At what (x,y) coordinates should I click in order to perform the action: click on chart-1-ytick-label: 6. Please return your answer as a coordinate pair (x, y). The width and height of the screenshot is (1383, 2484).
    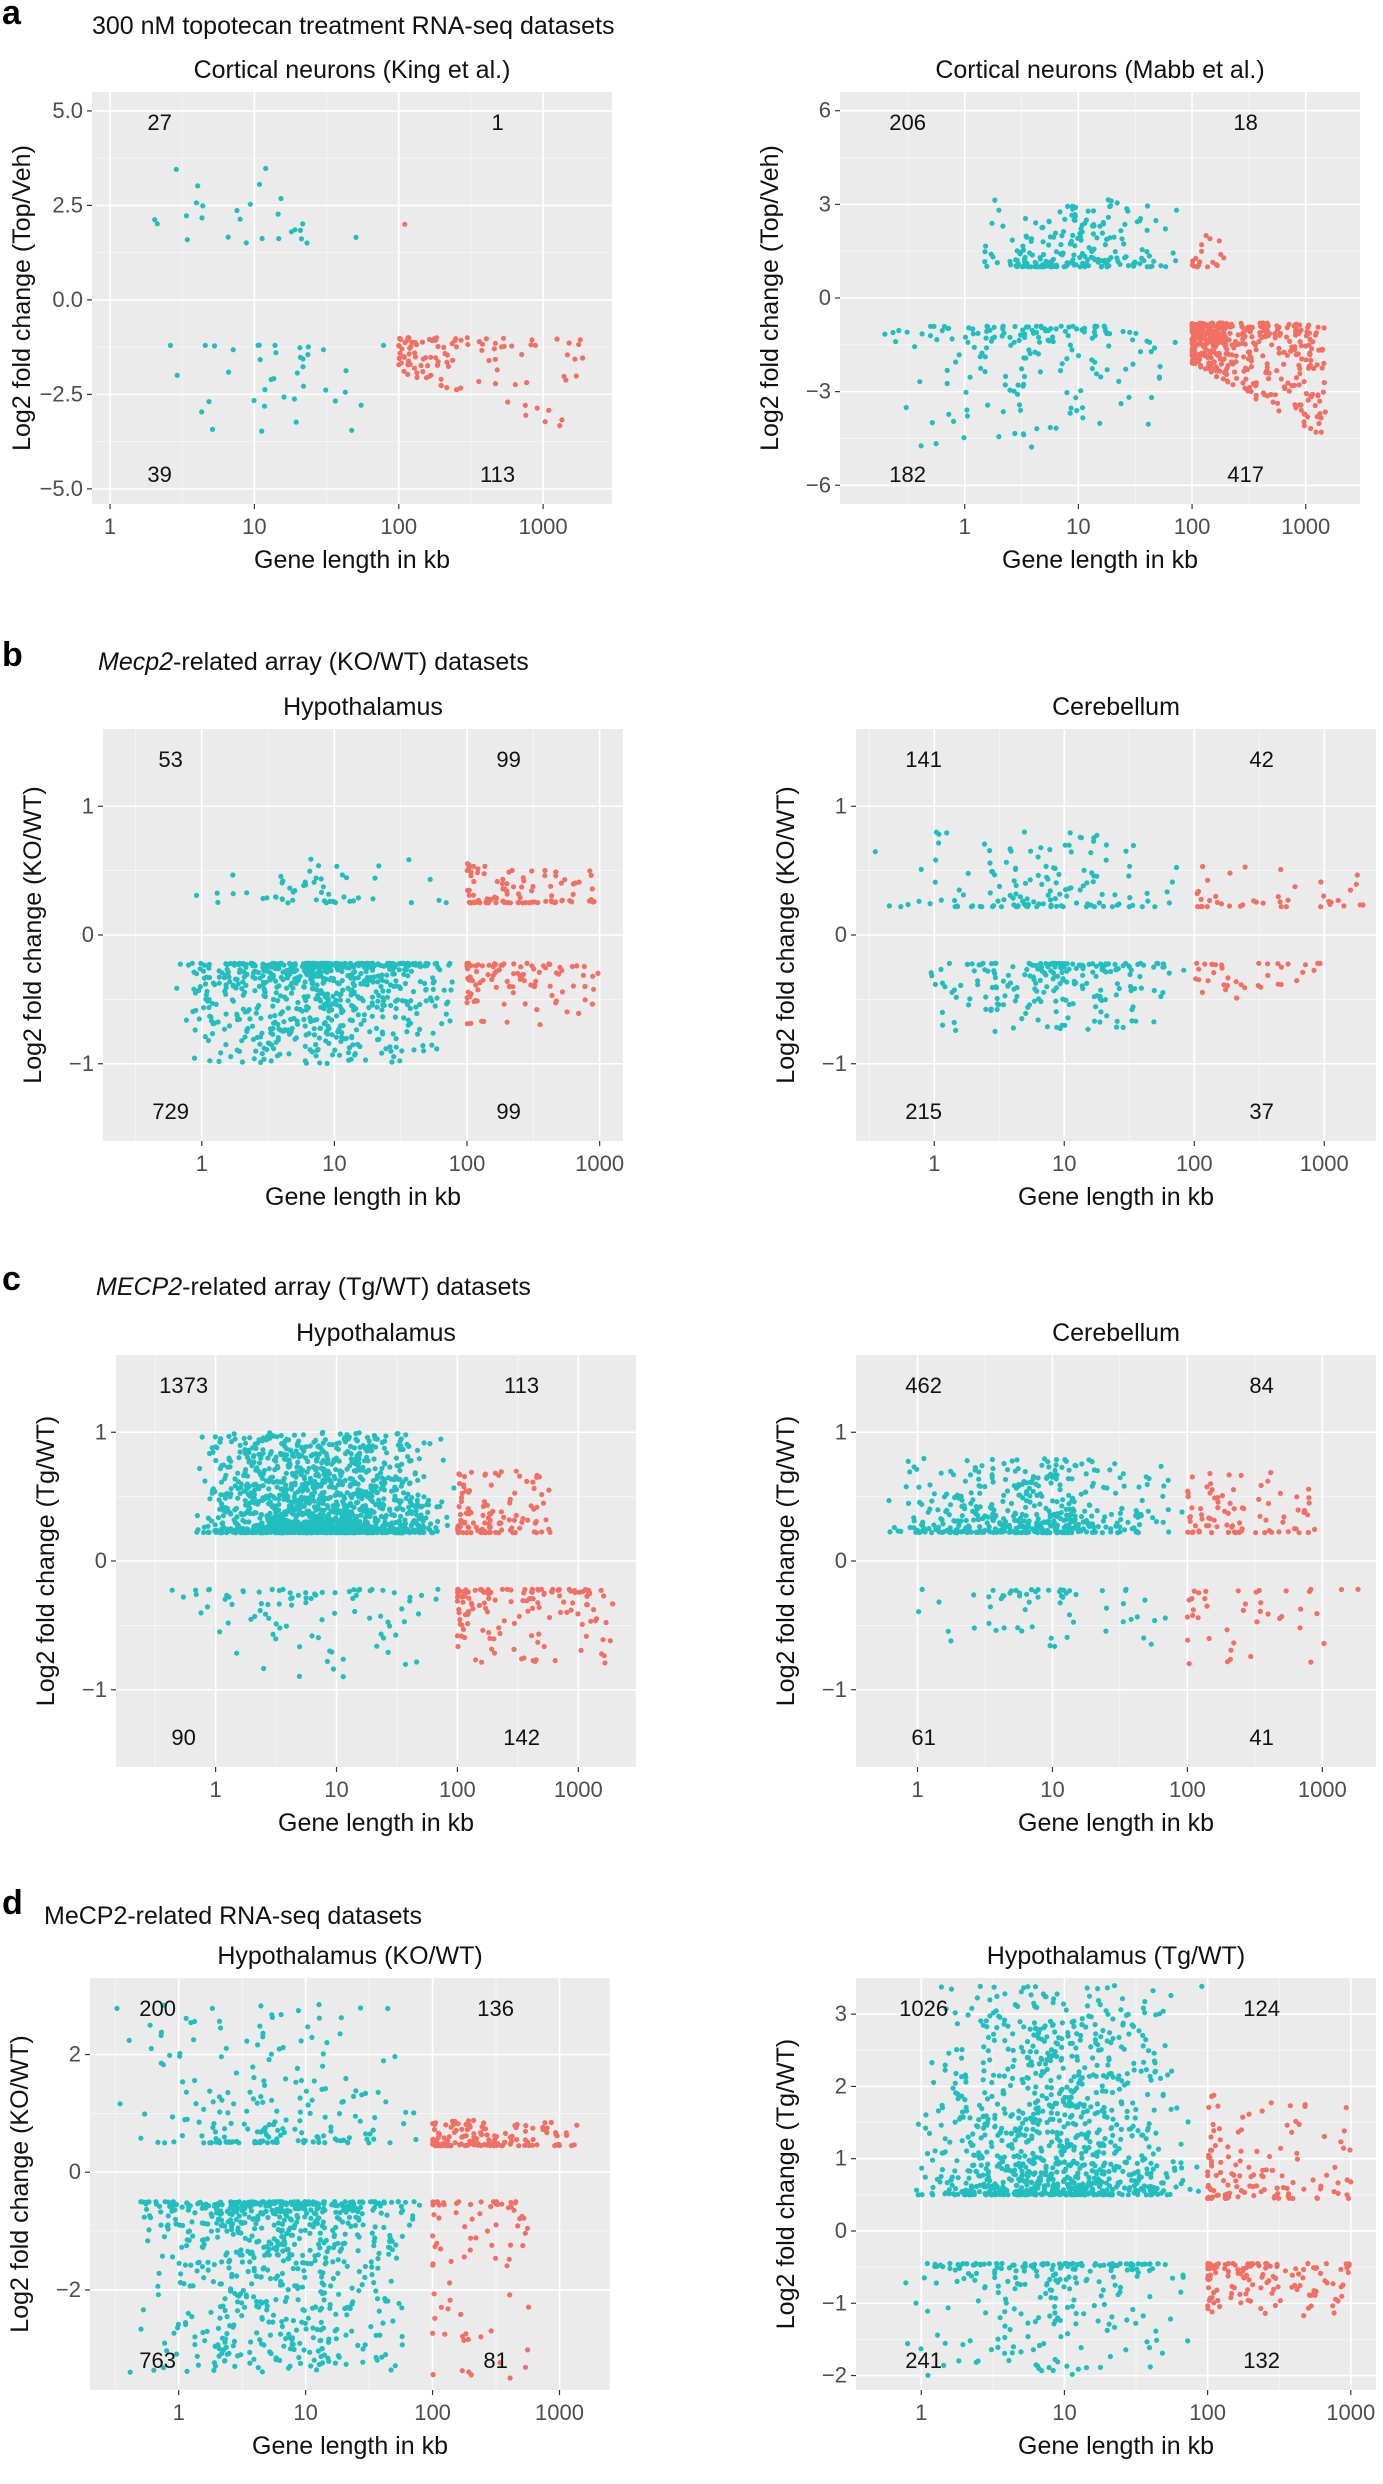
    Looking at the image, I should click on (825, 110).